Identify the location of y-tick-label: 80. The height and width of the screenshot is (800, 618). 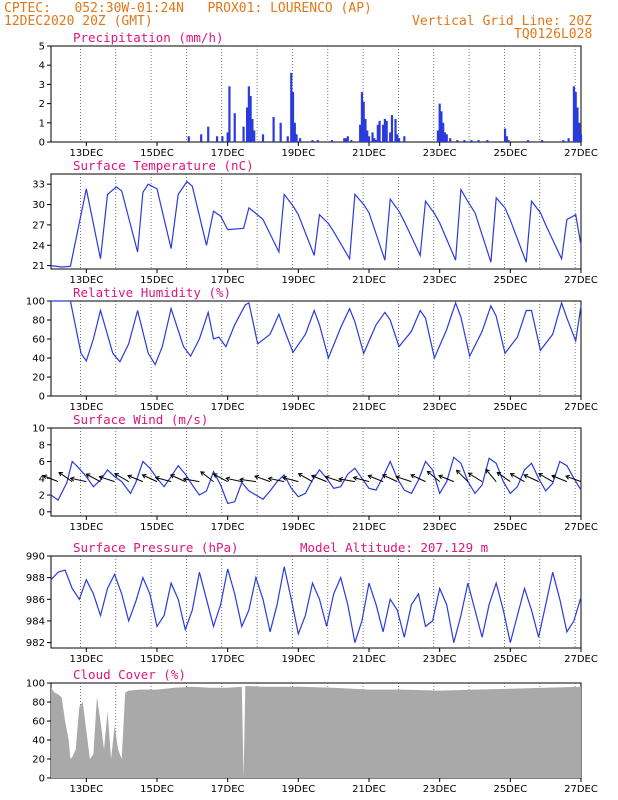
(38, 321).